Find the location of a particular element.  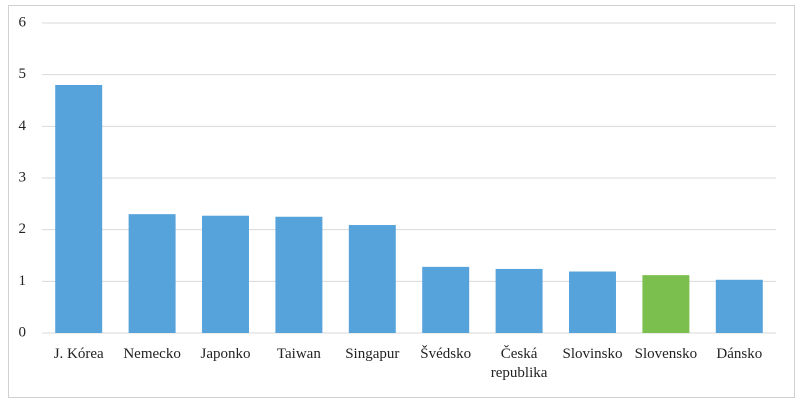

x-tick-label: Nemecko is located at coordinates (152, 354).